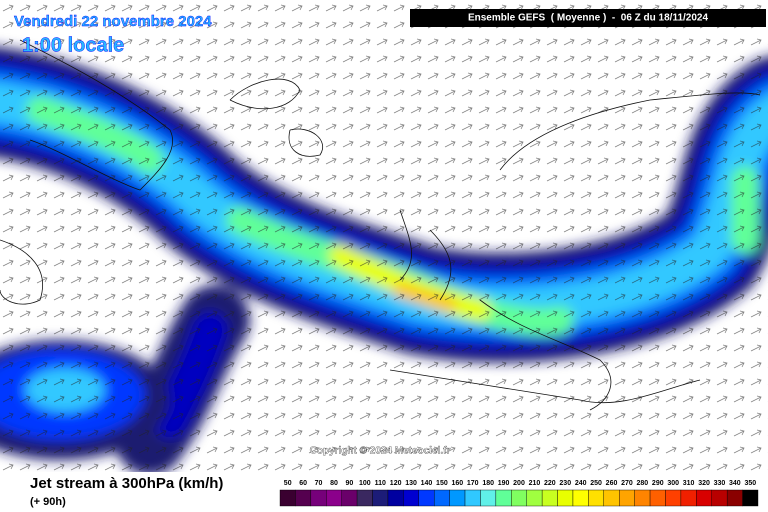 This screenshot has height=512, width=768. Describe the element at coordinates (504, 483) in the screenshot. I see `legend-label: 190` at that location.